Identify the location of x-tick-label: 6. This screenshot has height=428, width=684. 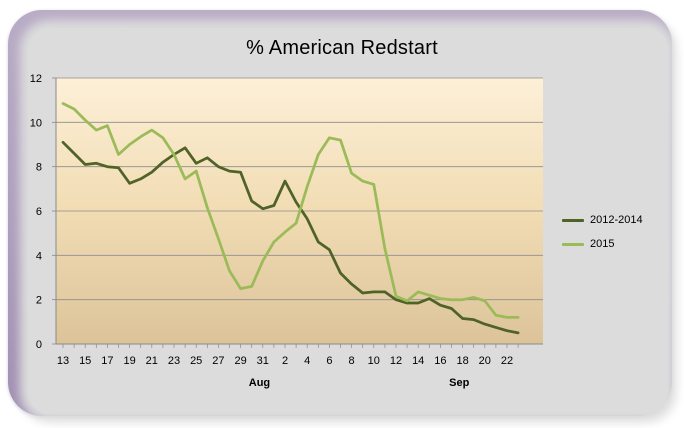
(329, 361).